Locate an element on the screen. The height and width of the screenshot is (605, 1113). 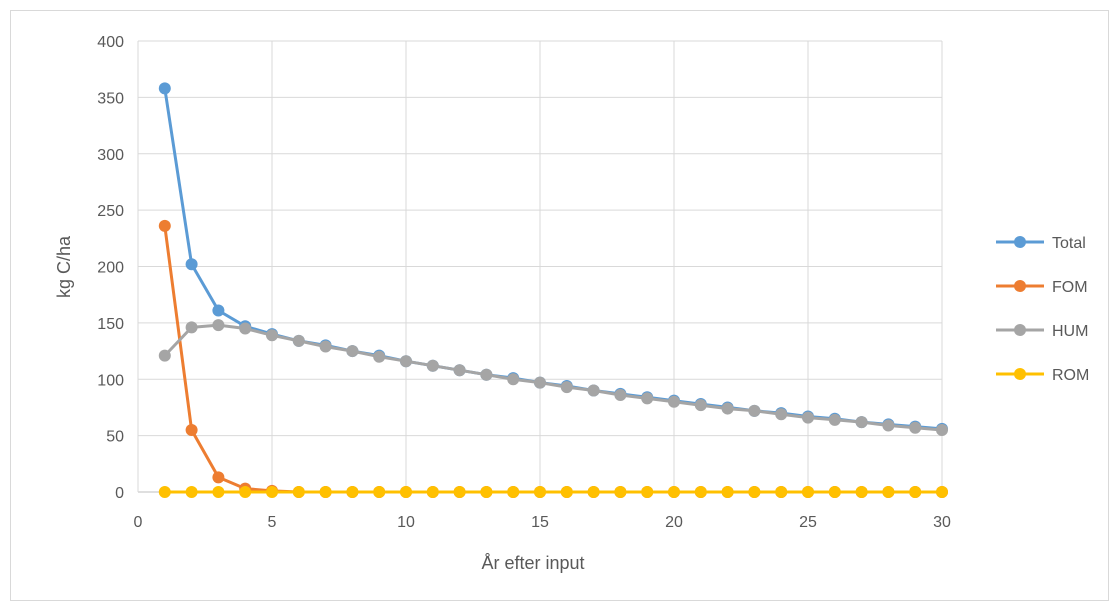
x-tick-label: 25 is located at coordinates (808, 522).